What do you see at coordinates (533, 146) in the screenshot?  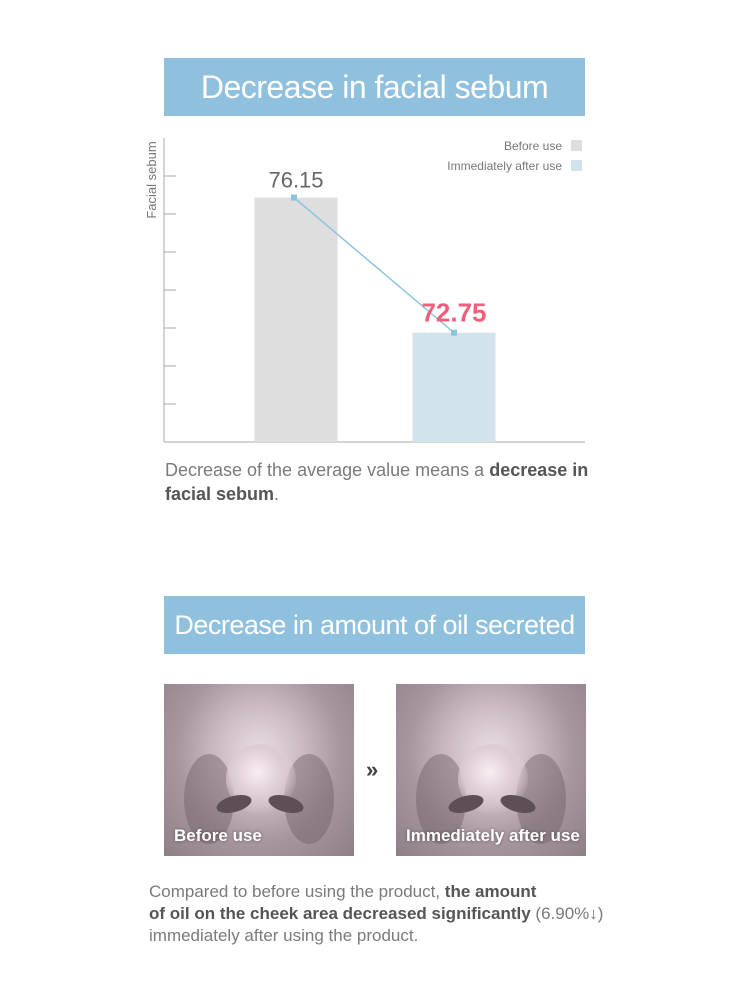 I see `legend-label: Before use` at bounding box center [533, 146].